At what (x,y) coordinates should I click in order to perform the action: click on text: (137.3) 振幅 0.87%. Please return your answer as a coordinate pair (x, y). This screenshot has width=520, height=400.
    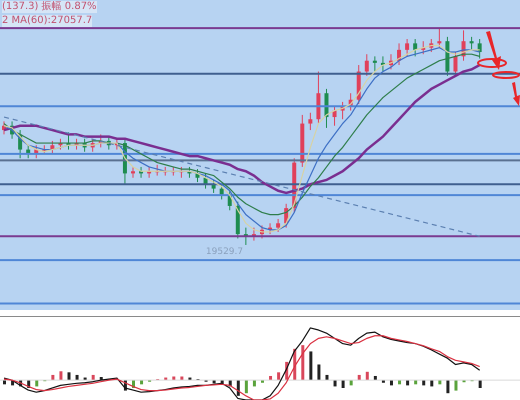
    Looking at the image, I should click on (49, 7).